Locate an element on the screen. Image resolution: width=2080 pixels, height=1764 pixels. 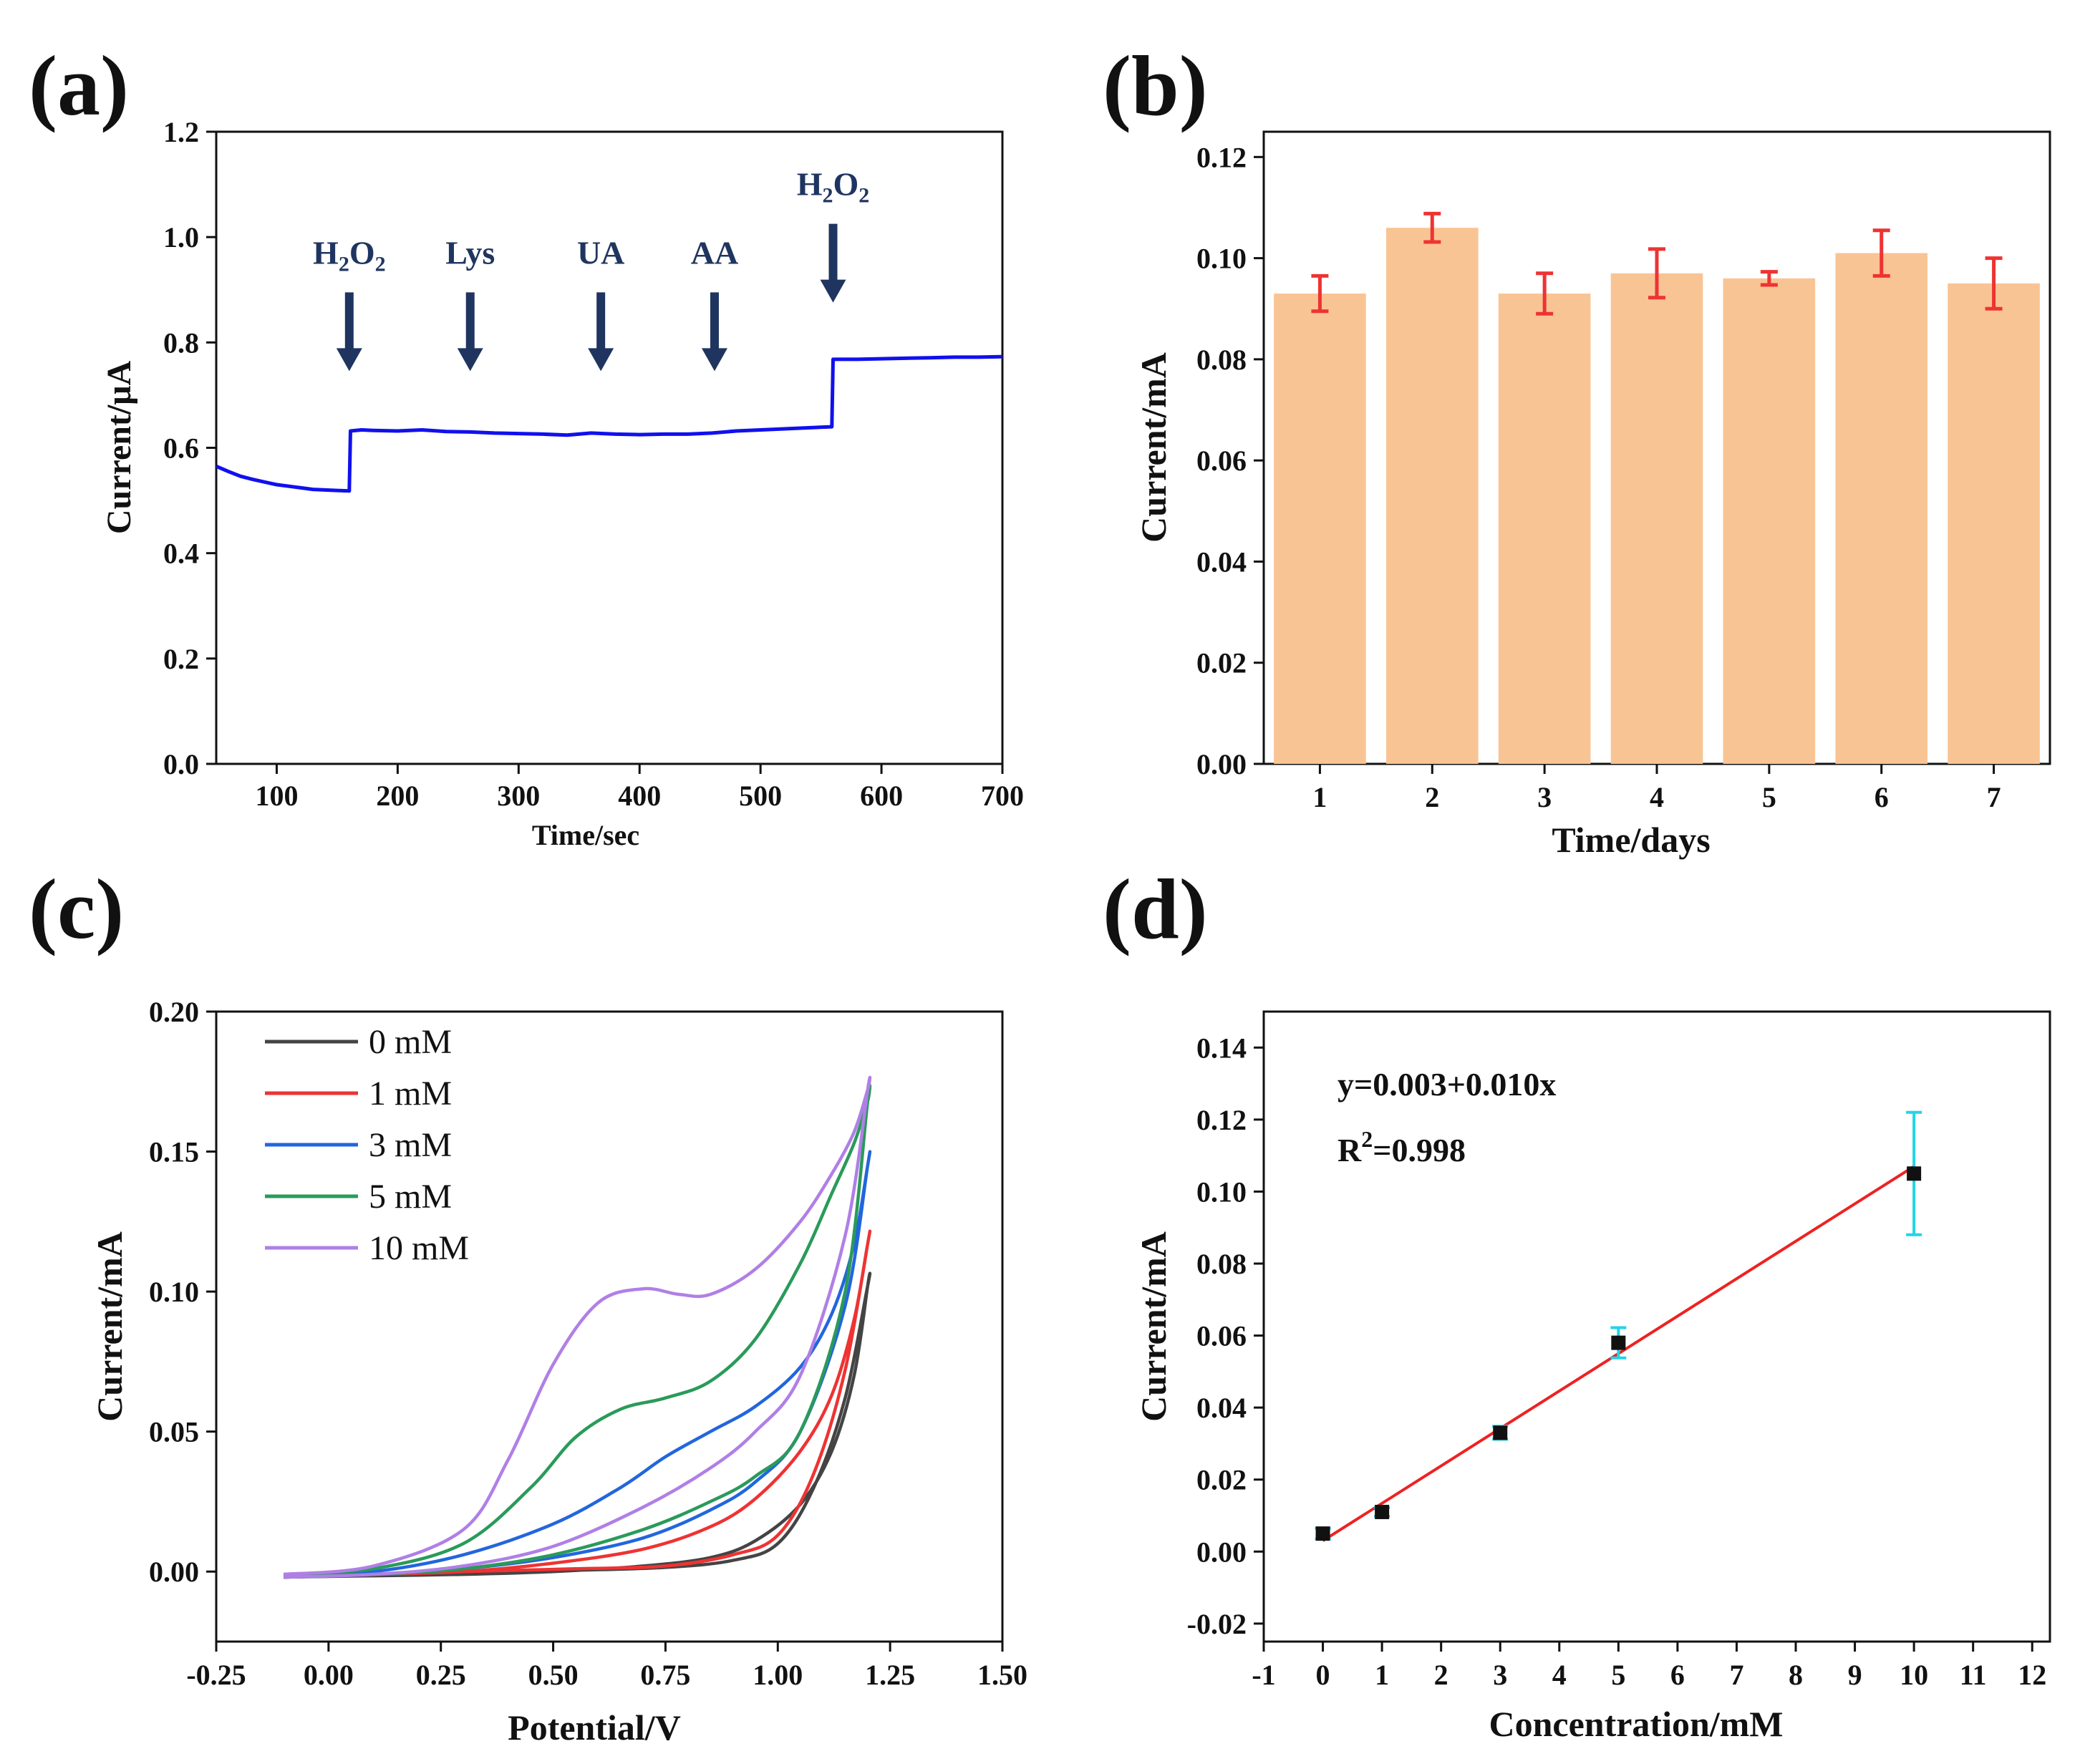
panel-c-series-1mm is located at coordinates (578, 1404).